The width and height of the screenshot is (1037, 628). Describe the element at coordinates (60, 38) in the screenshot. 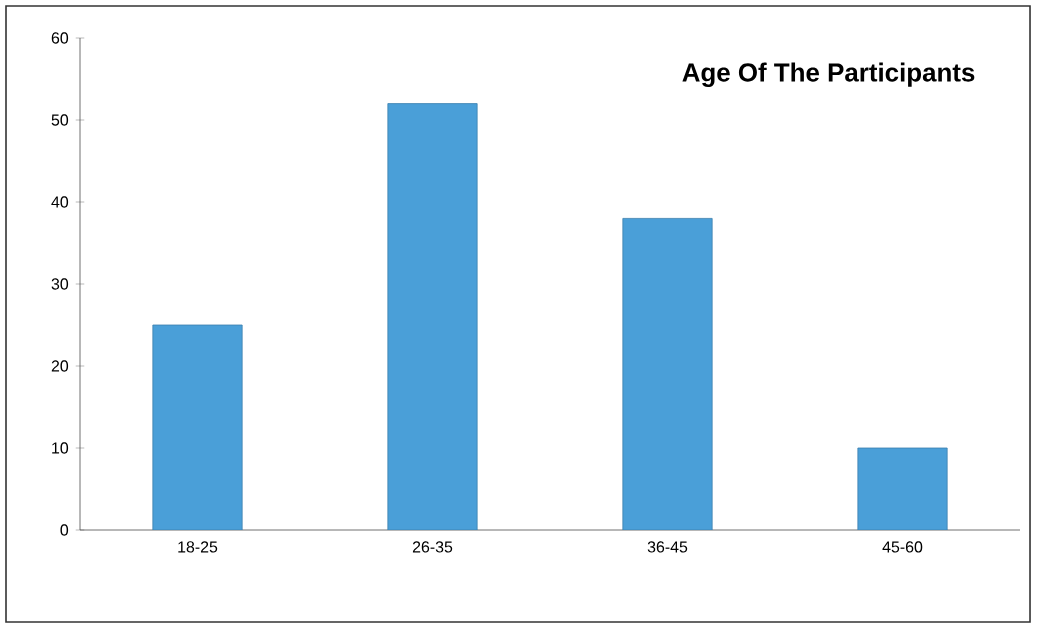

I see `y-tick-label: 60` at that location.